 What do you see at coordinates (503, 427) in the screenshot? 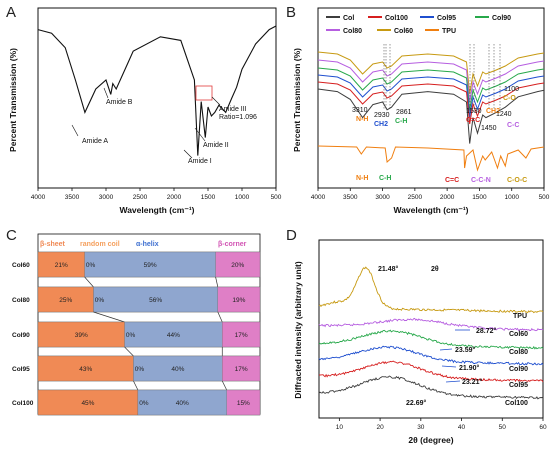
I see `panel-d-tick-label: 50` at bounding box center [503, 427].